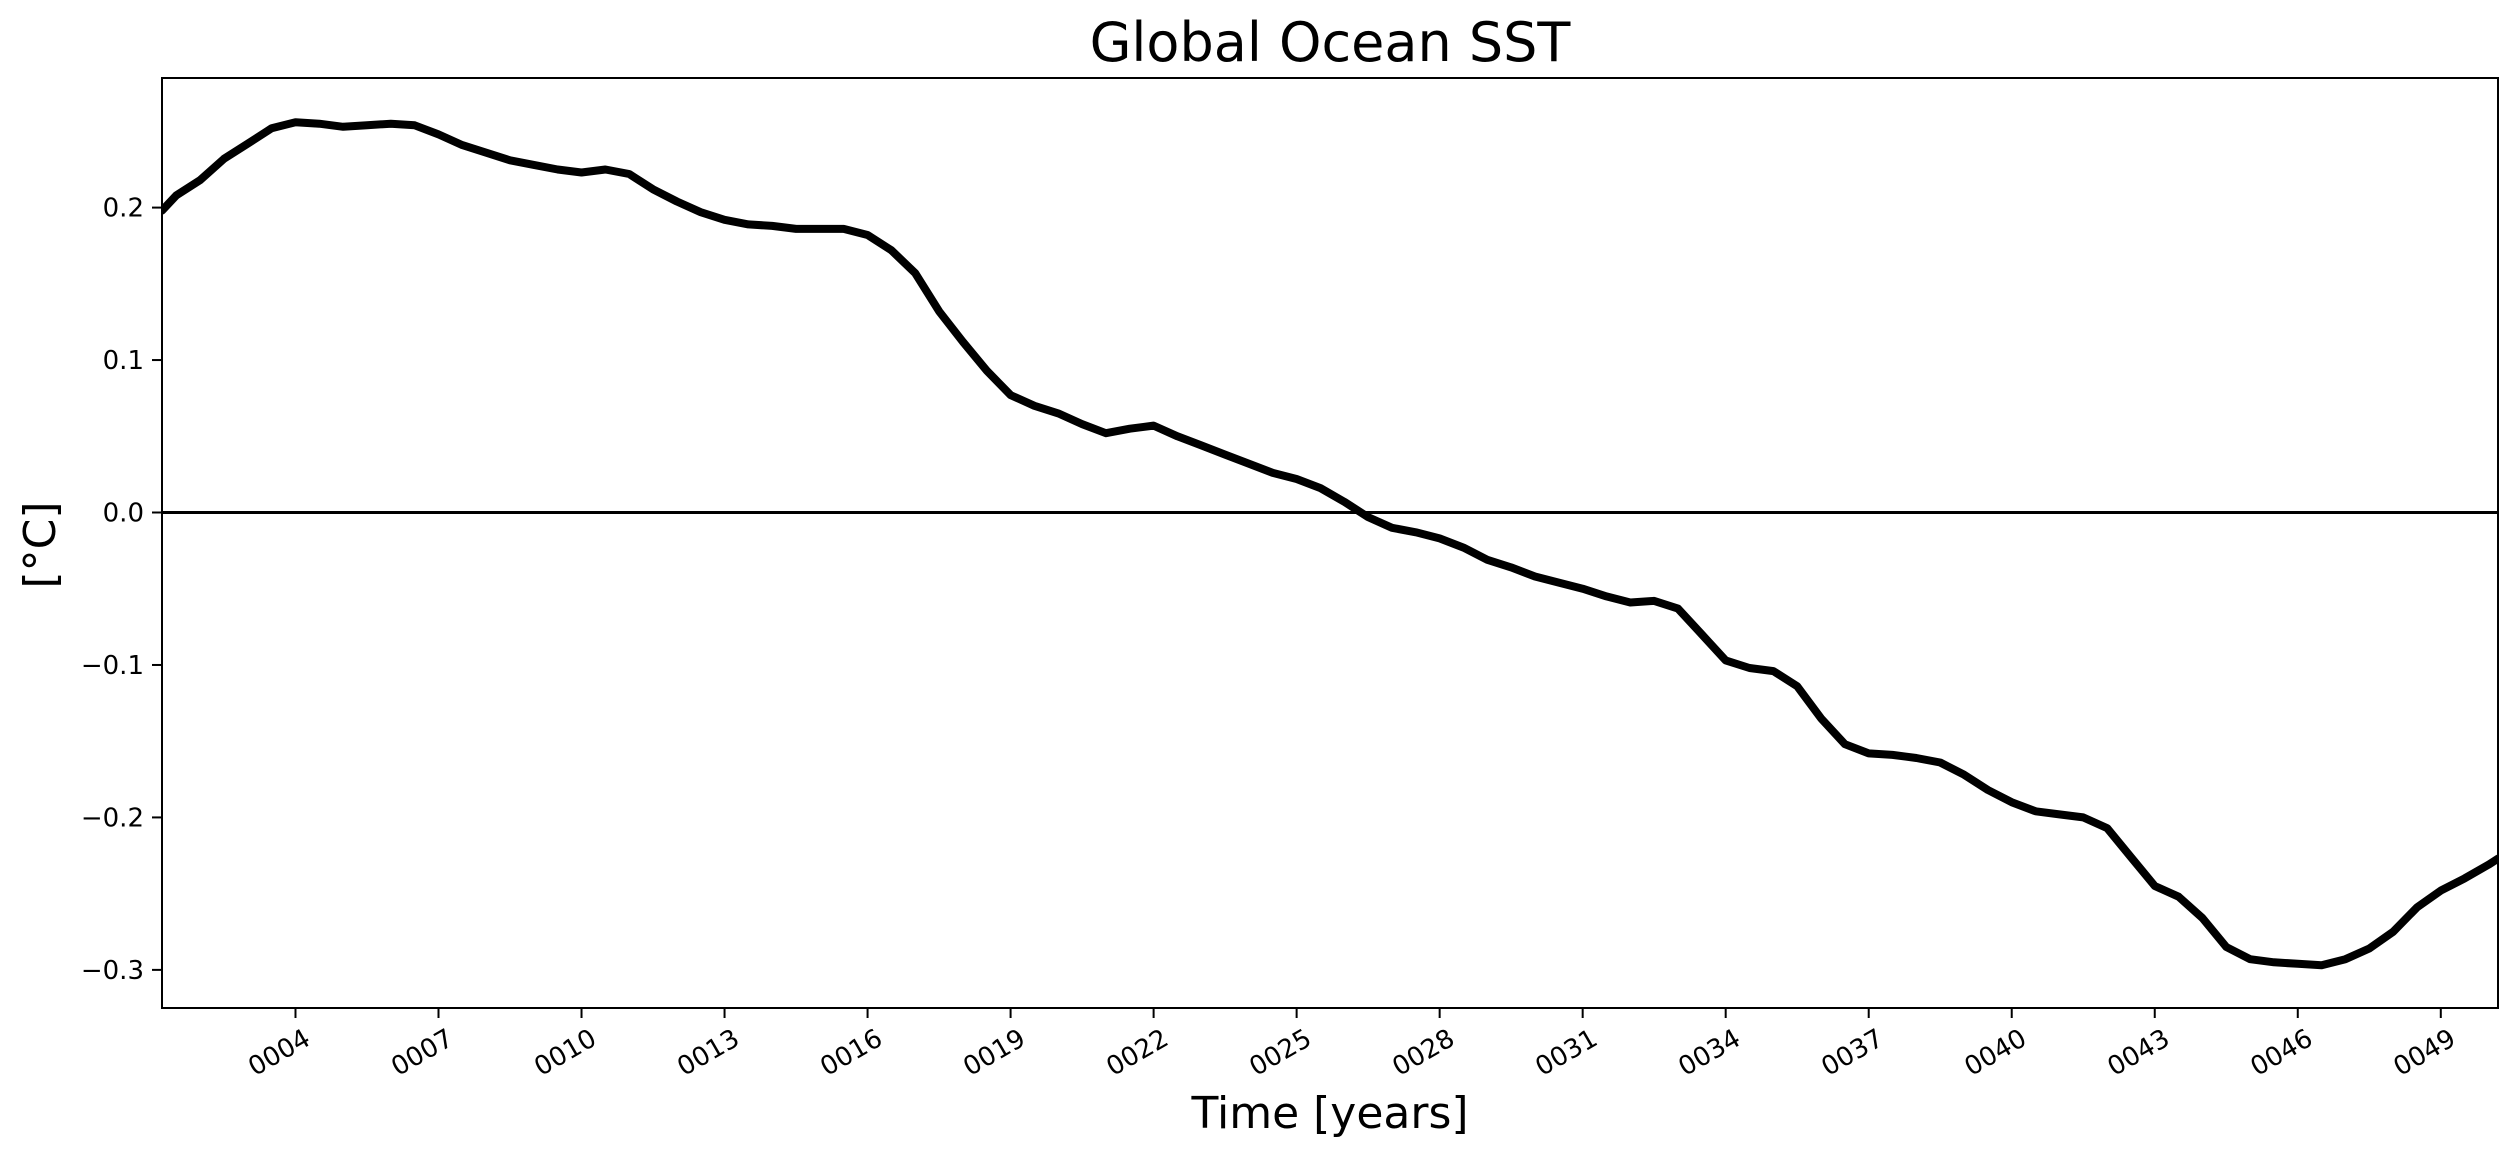 Image resolution: width=2510 pixels, height=1155 pixels. What do you see at coordinates (1331, 42) in the screenshot?
I see `chart-title: Global Ocean SST` at bounding box center [1331, 42].